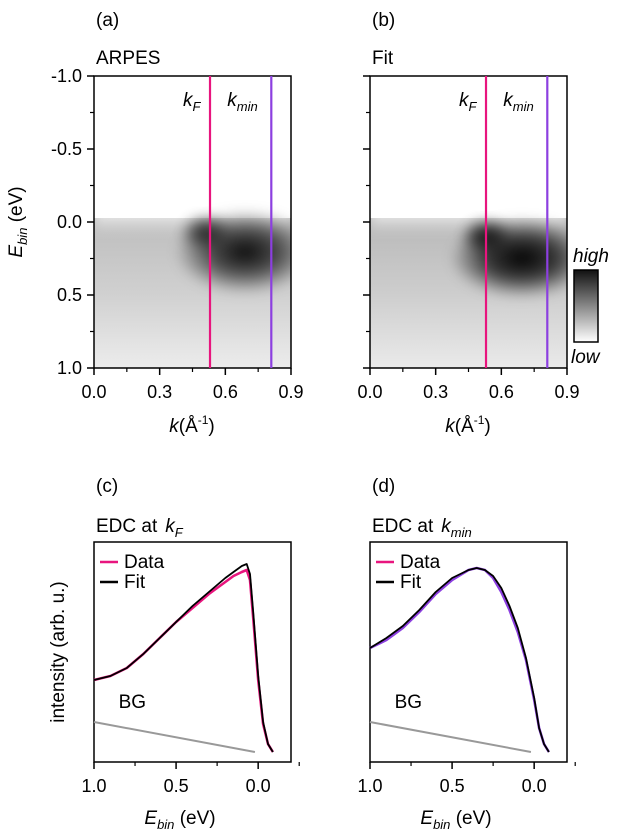  Describe the element at coordinates (66, 149) in the screenshot. I see `heatmap-ytick-label: -0.5` at that location.